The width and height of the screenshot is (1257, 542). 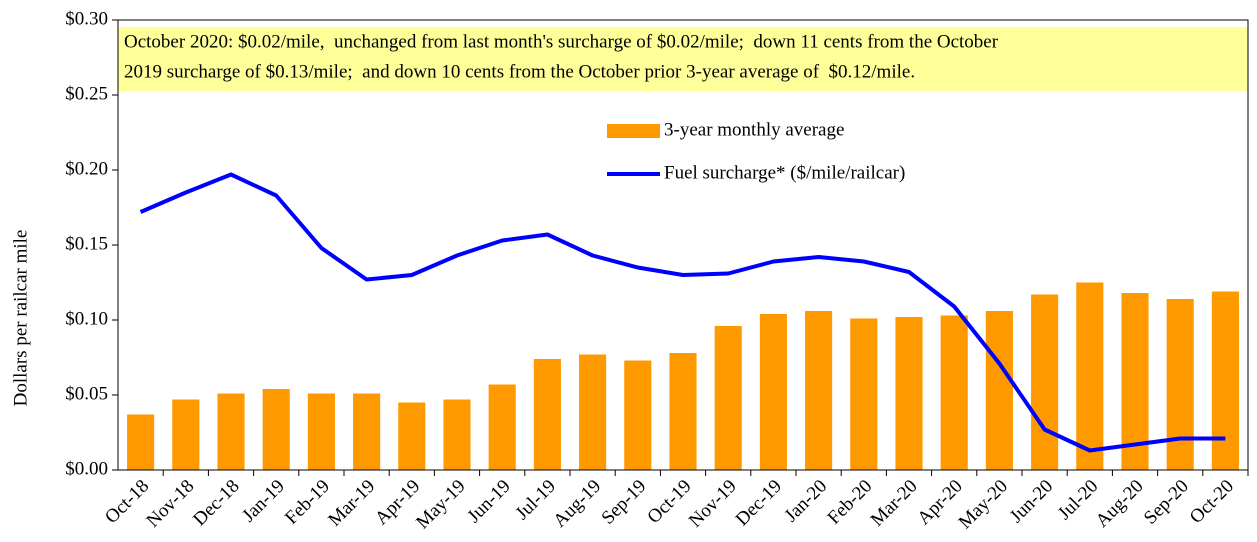 I want to click on x-tick-label: Mar-19, so click(x=351, y=503).